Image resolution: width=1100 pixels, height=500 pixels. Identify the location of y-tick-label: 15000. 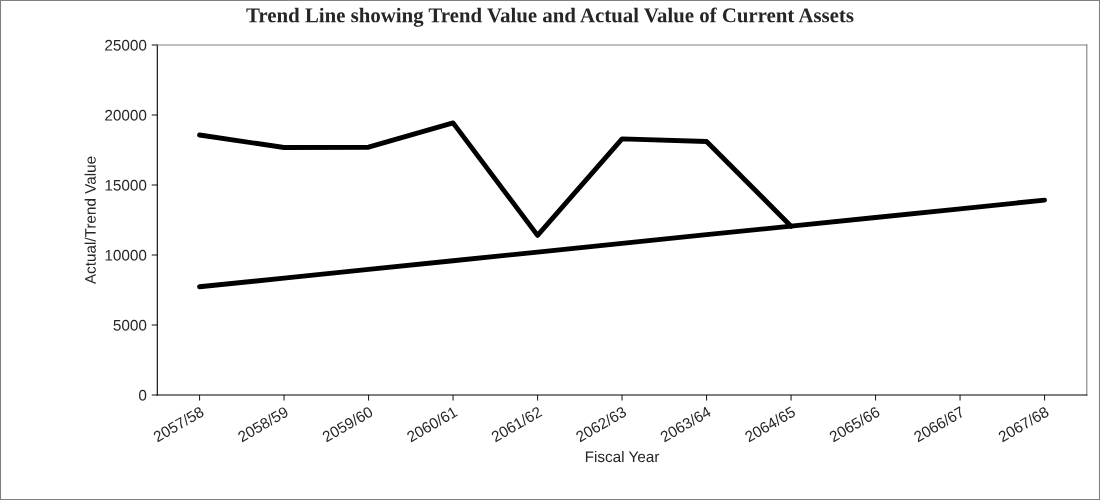
(126, 185).